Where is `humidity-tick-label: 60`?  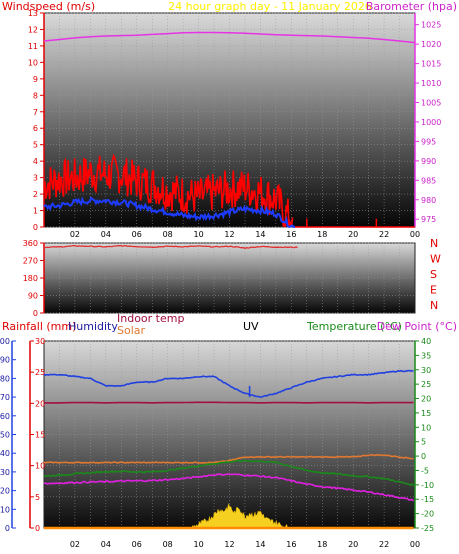 humidity-tick-label: 60 is located at coordinates (5, 416).